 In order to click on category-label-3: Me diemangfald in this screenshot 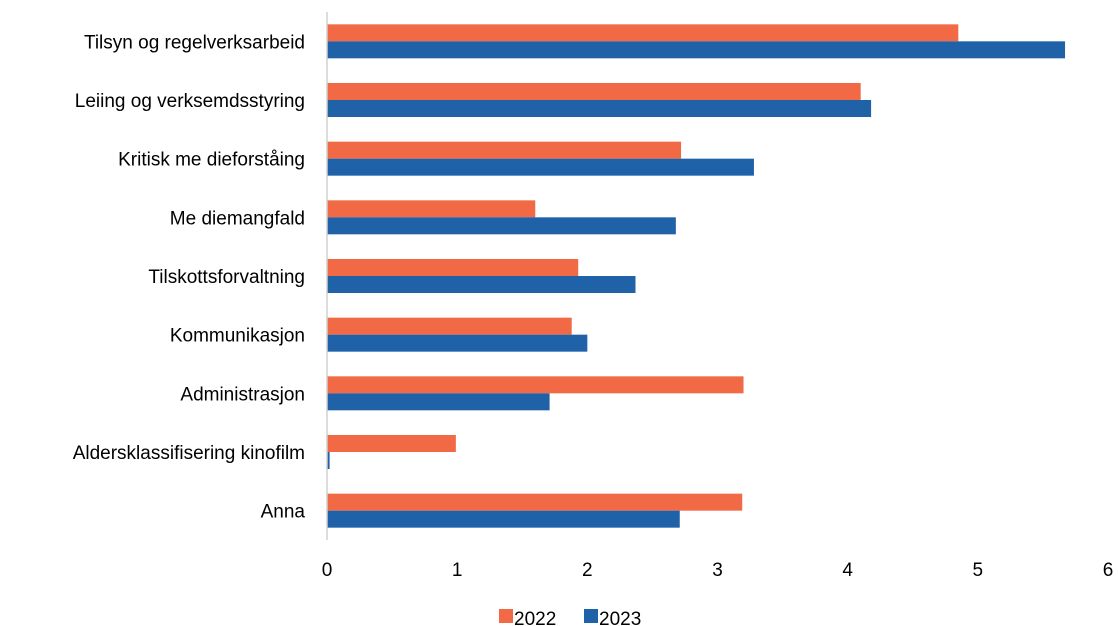, I will do `click(237, 218)`.